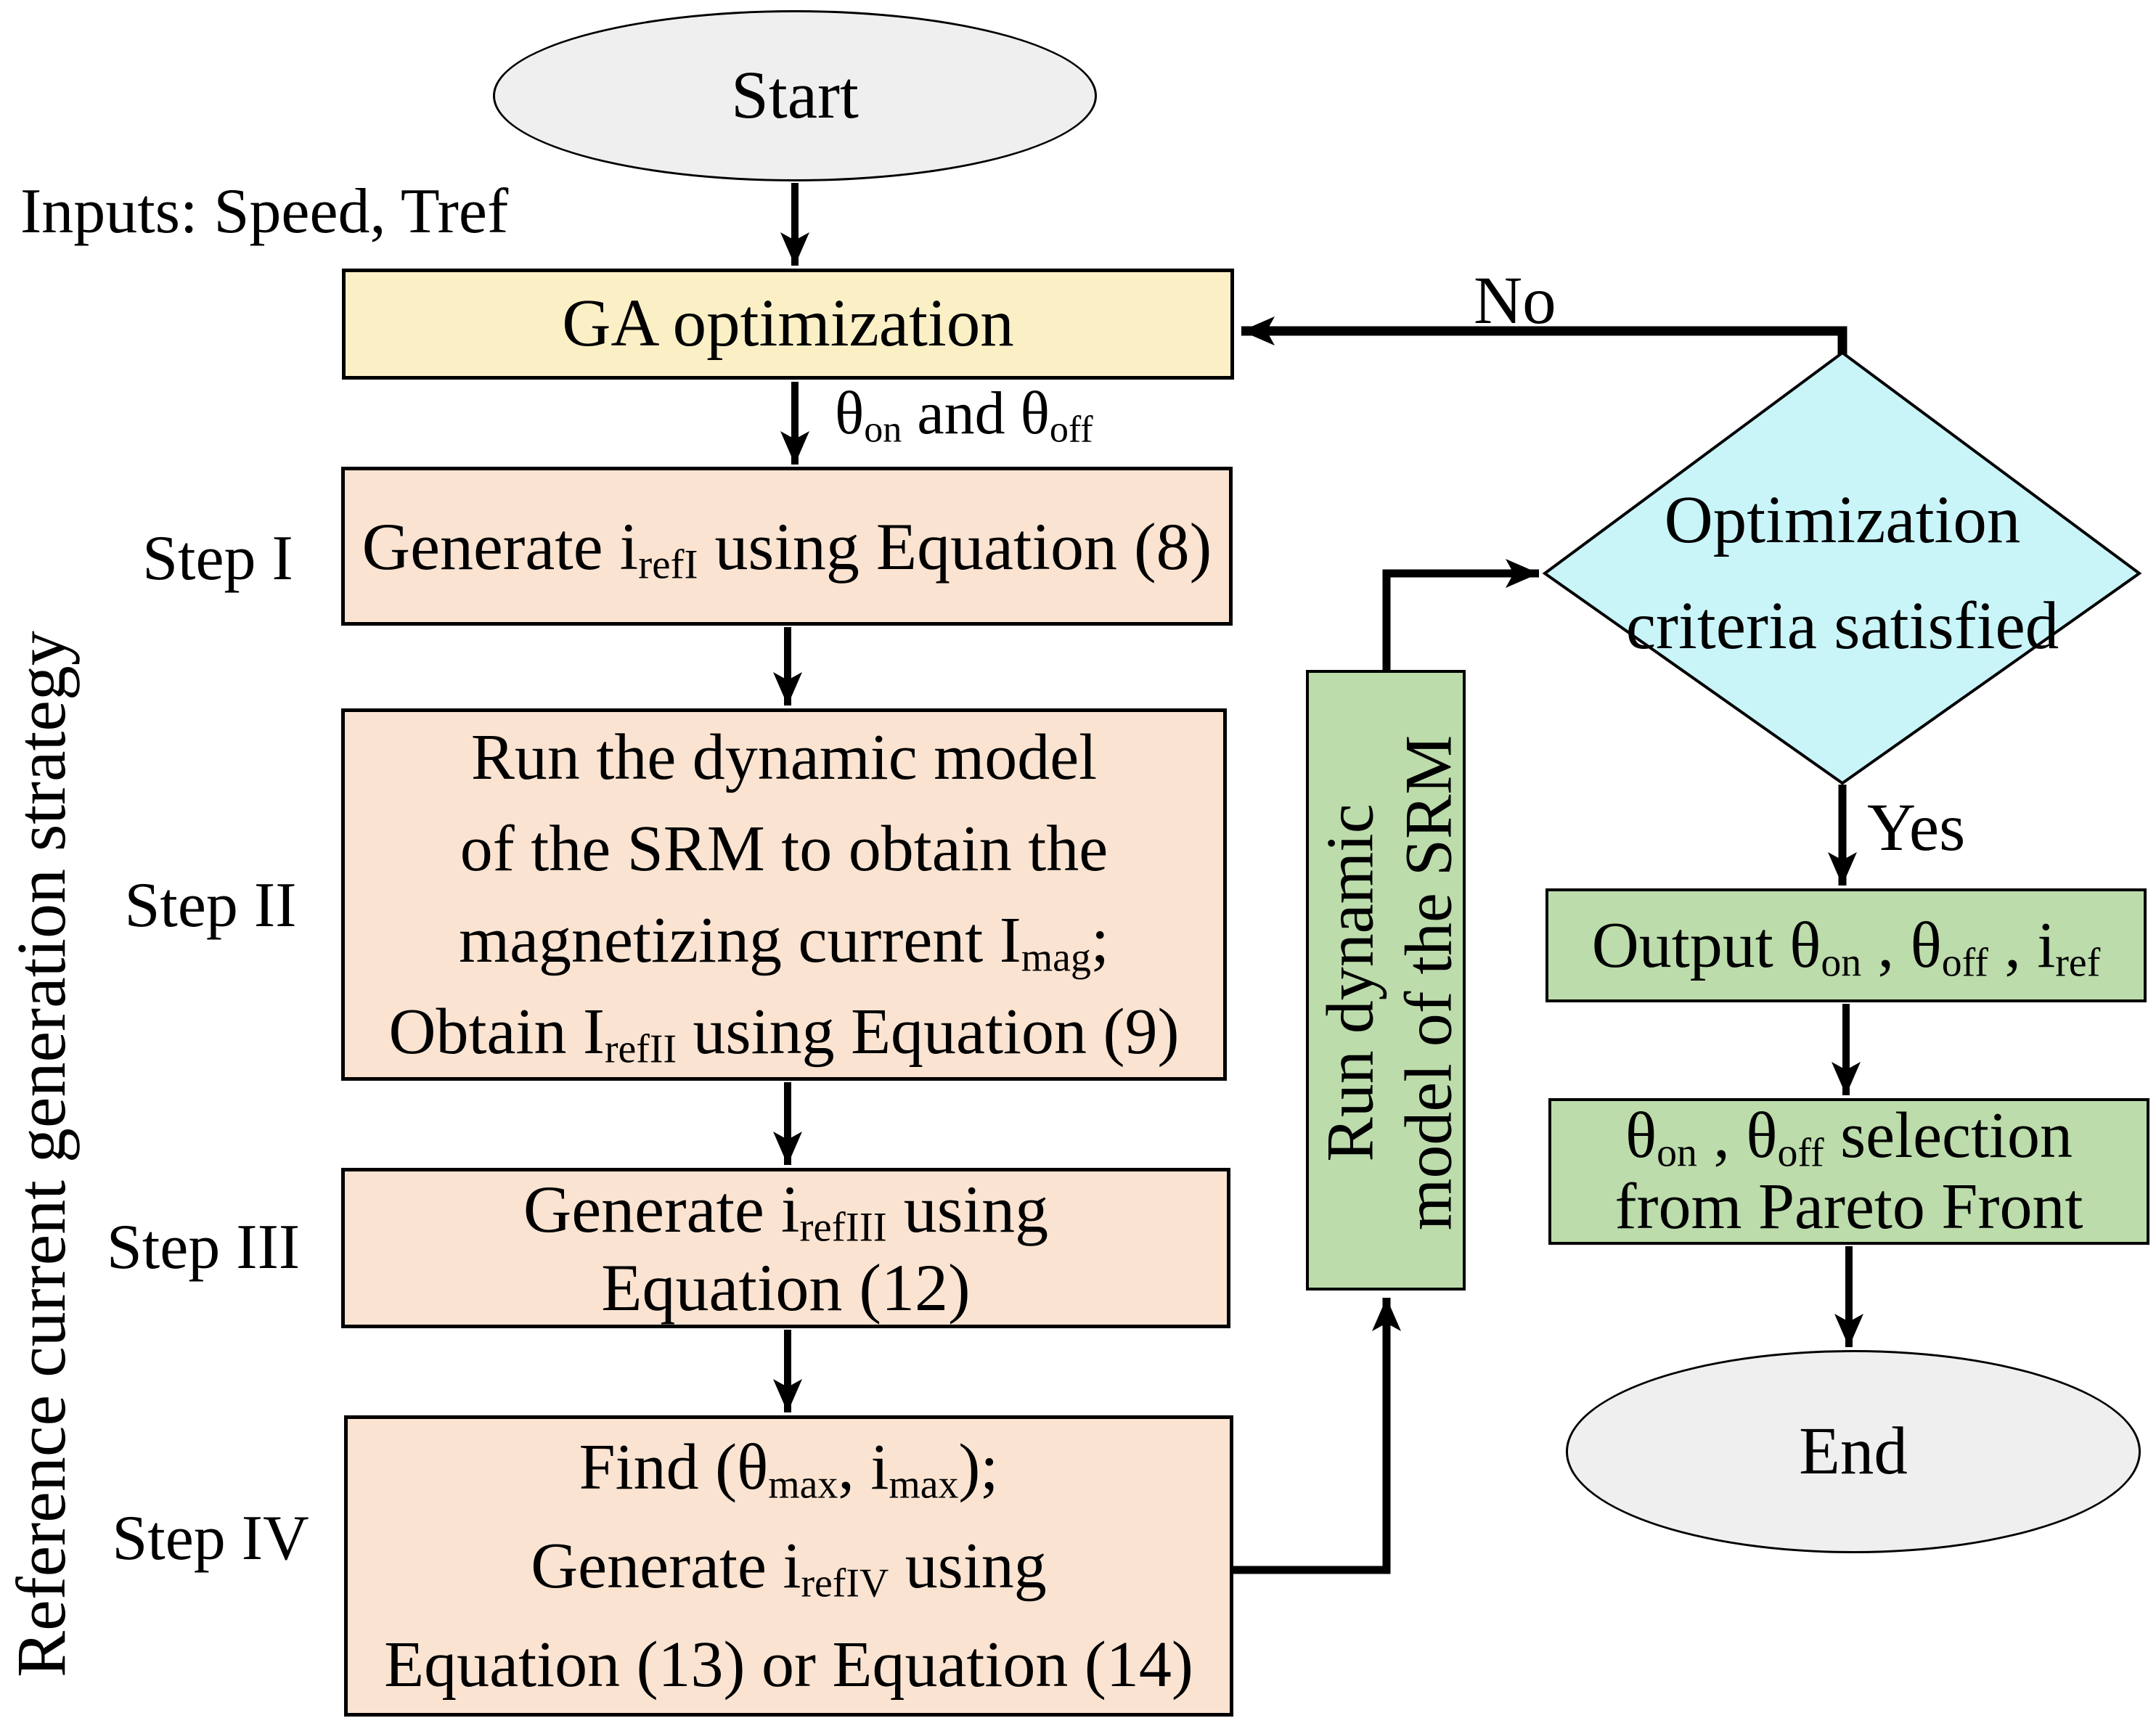 This screenshot has height=1726, width=2156. Describe the element at coordinates (265, 211) in the screenshot. I see `inputs-label: Inputs: Speed, Tref` at that location.